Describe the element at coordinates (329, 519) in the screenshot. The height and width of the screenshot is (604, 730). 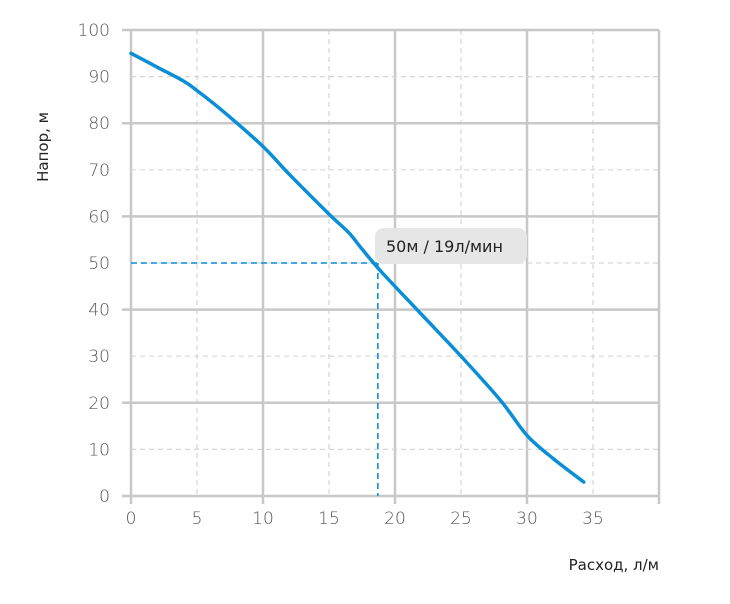
I see `x-tick-label: 15` at that location.